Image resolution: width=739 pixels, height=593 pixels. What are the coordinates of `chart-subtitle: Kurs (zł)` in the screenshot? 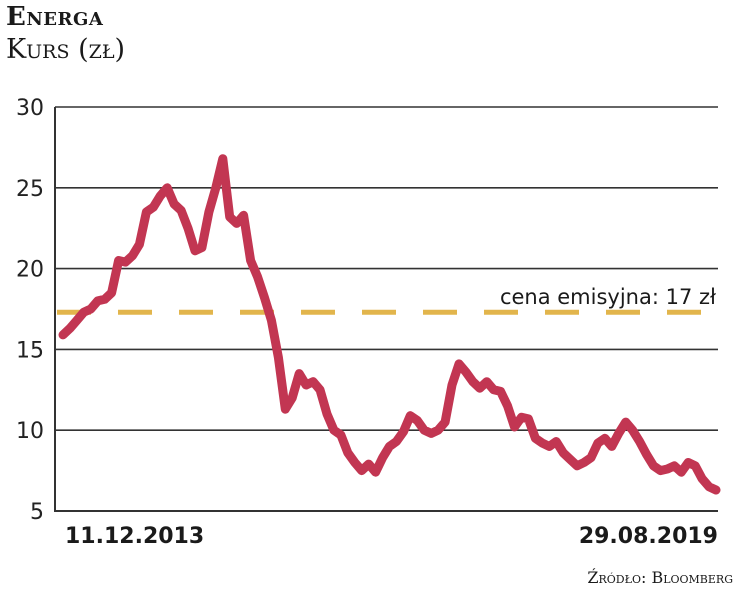 It's located at (66, 49).